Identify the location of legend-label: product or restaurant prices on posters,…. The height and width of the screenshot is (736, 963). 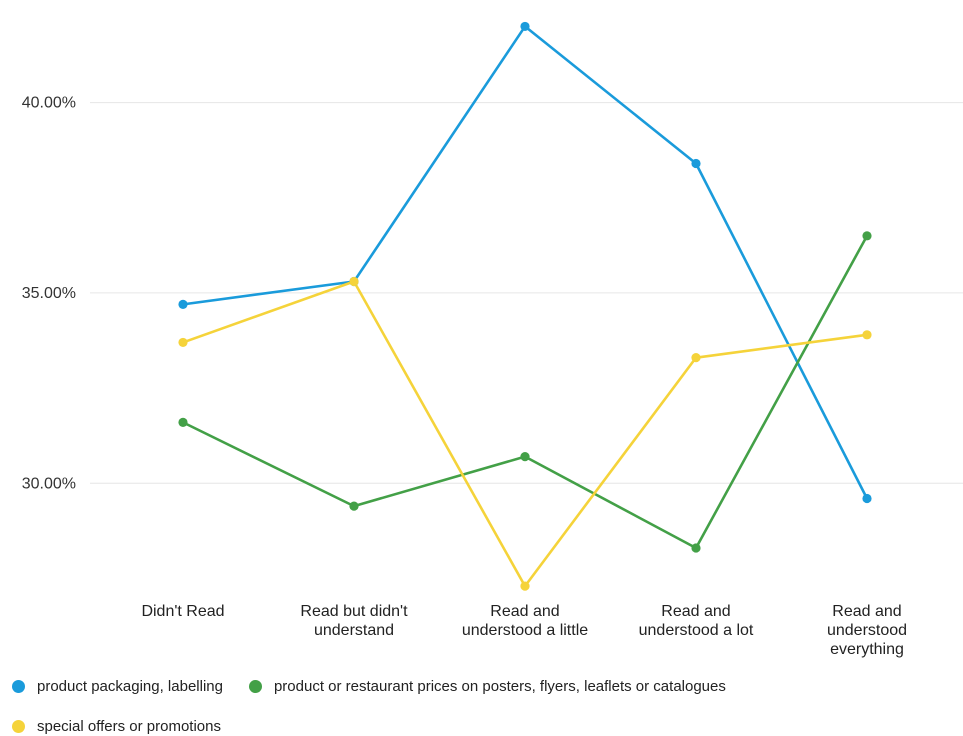
(499, 686).